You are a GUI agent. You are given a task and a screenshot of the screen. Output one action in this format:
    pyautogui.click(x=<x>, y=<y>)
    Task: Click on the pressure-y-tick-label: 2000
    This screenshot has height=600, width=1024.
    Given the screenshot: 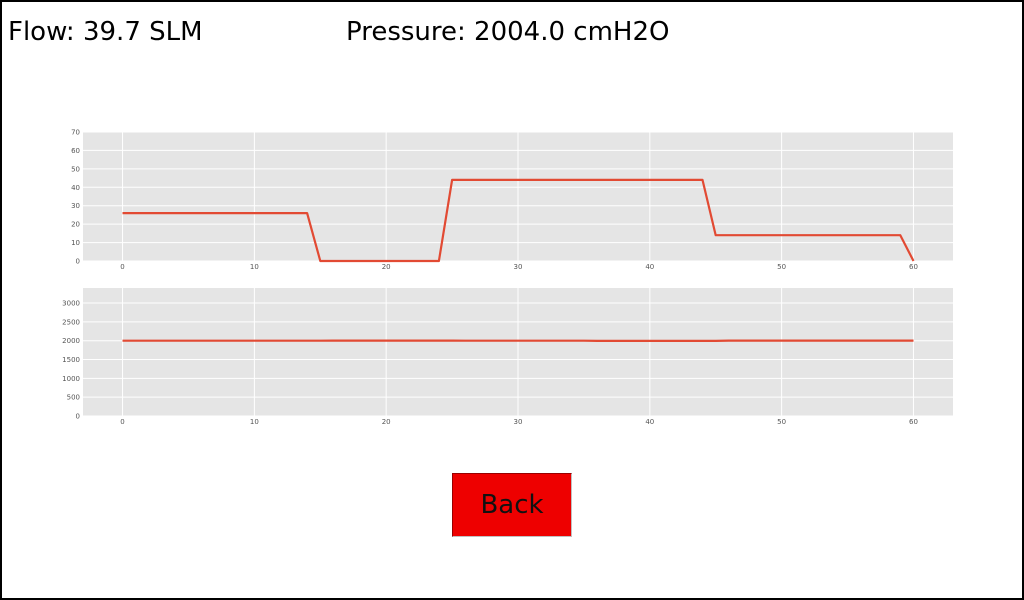 What is the action you would take?
    pyautogui.click(x=71, y=341)
    